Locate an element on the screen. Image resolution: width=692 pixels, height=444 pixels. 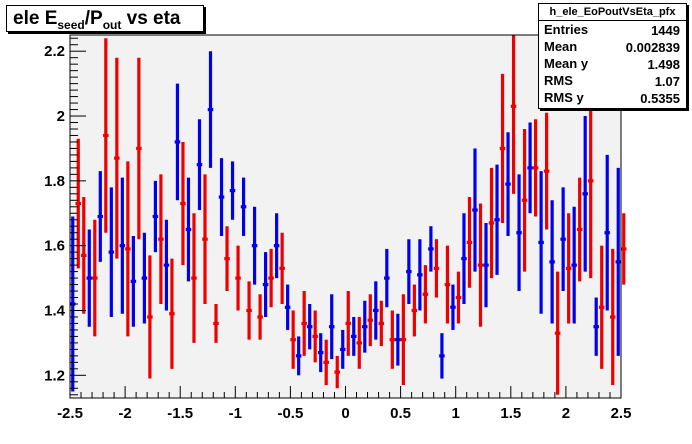
x-tick-label-5: 0 is located at coordinates (345, 413).